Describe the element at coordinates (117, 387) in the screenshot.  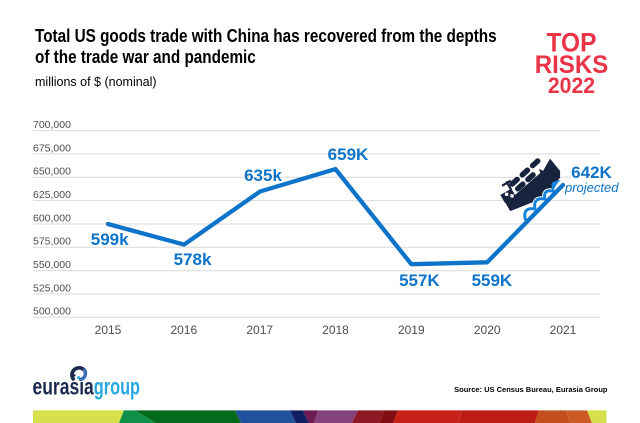
I see `svg-text: group` at that location.